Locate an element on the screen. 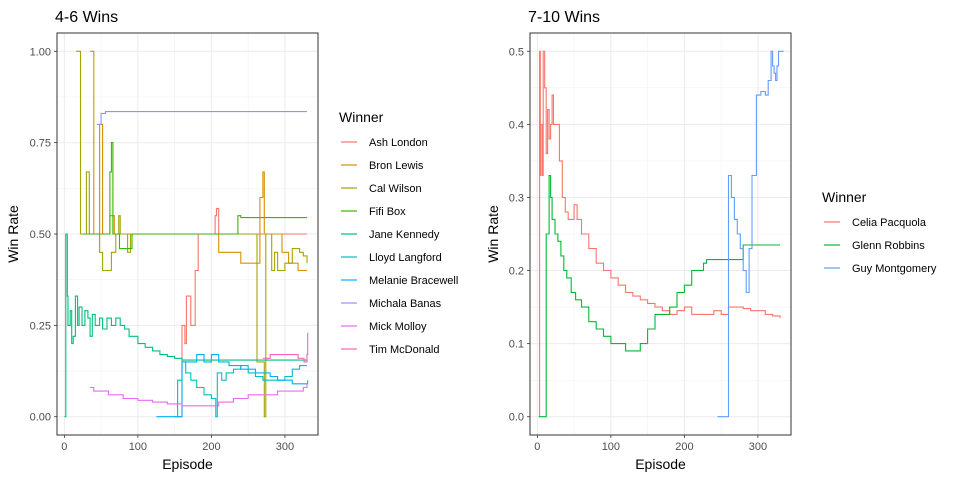 The image size is (960, 485). series-line-melanie-bracewell is located at coordinates (232, 386).